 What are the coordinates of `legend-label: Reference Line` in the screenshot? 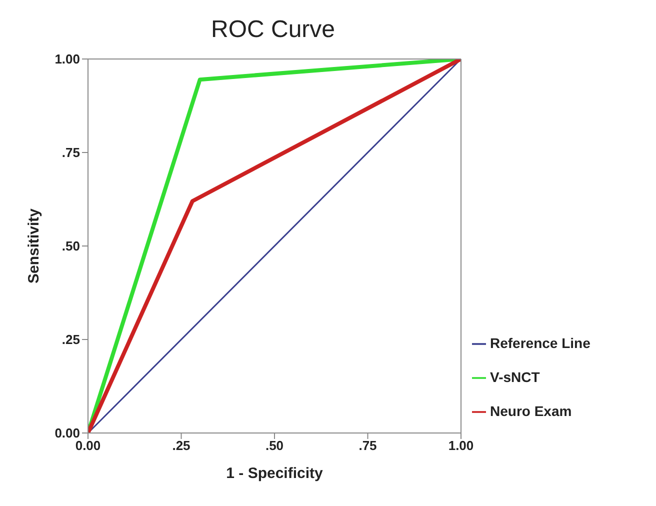 It's located at (540, 343).